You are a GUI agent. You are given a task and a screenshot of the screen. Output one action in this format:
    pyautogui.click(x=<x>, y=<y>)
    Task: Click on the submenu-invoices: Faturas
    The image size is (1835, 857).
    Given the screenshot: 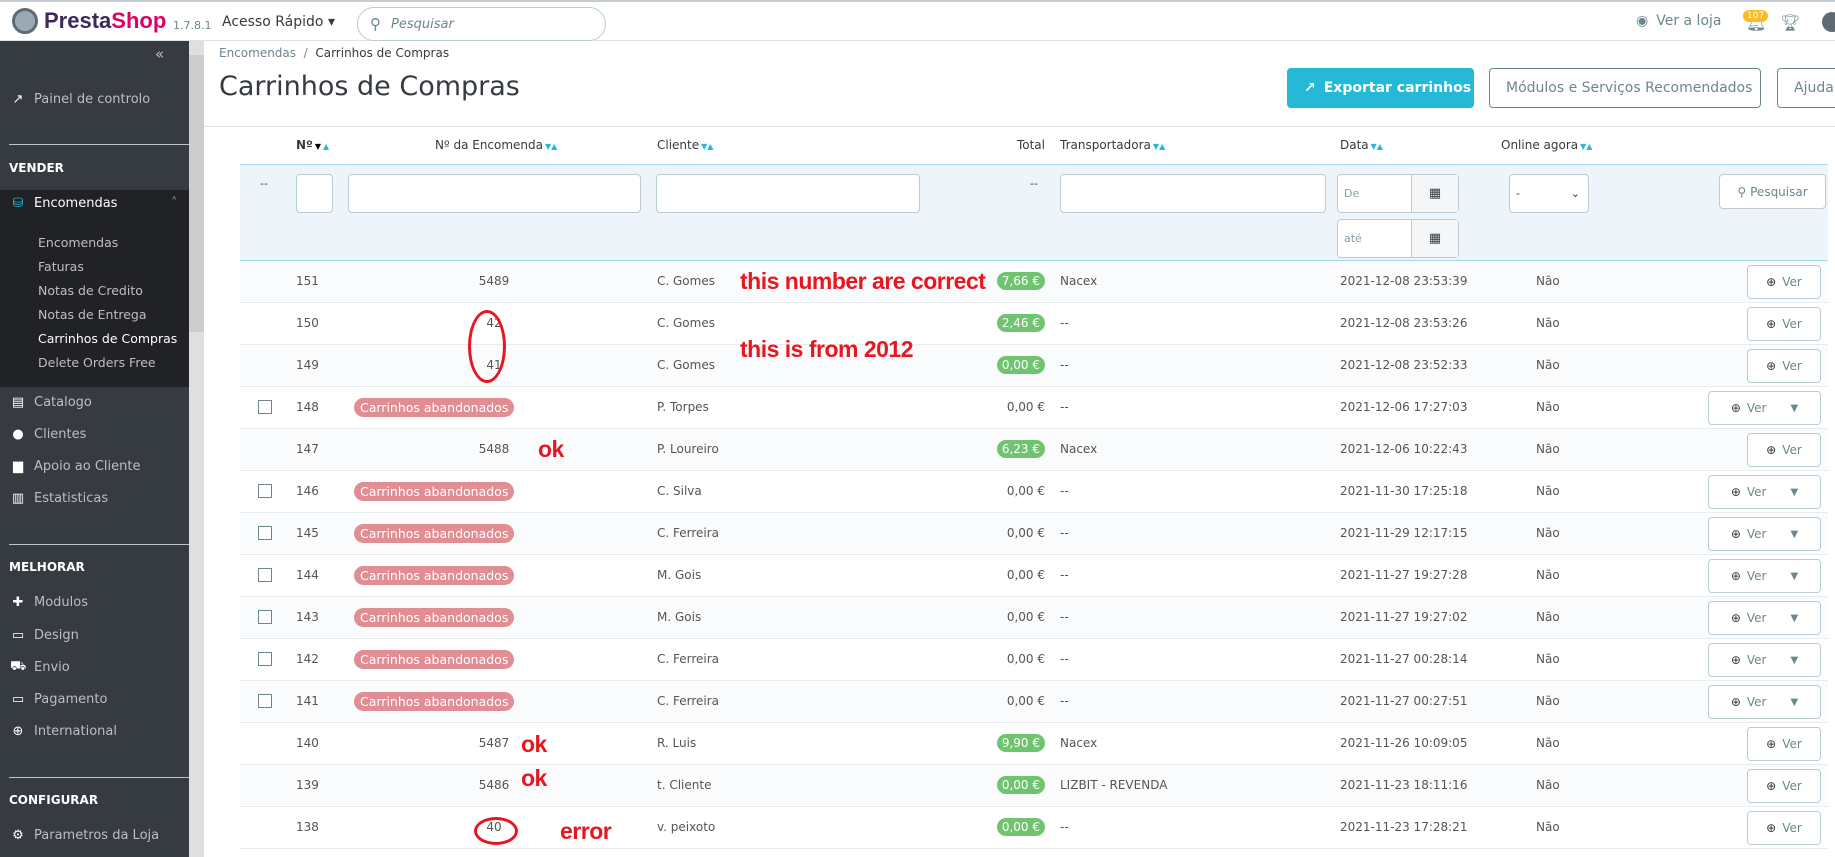 What is the action you would take?
    pyautogui.click(x=61, y=266)
    